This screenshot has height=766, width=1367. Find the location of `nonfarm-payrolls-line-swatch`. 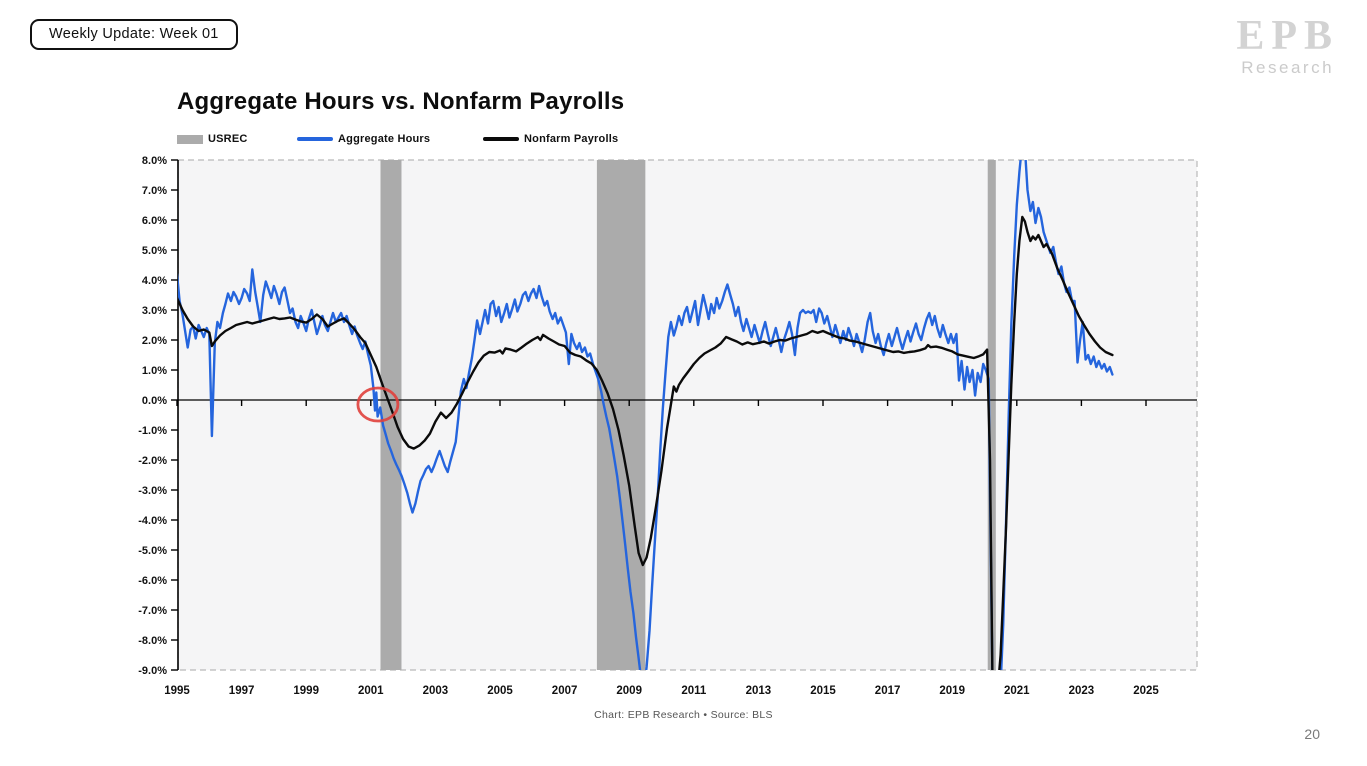

nonfarm-payrolls-line-swatch is located at coordinates (501, 139).